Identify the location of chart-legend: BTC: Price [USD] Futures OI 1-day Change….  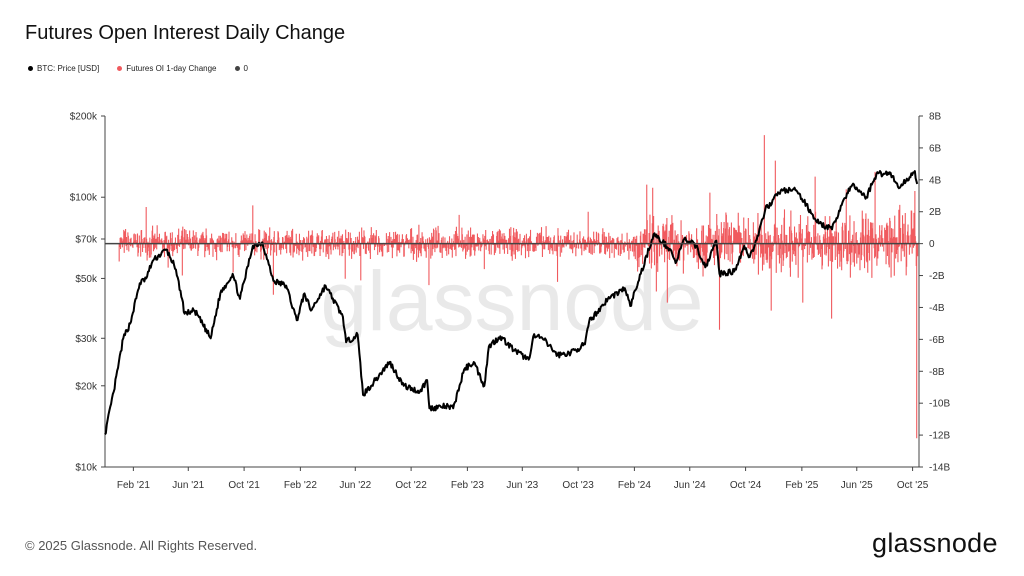
(138, 68).